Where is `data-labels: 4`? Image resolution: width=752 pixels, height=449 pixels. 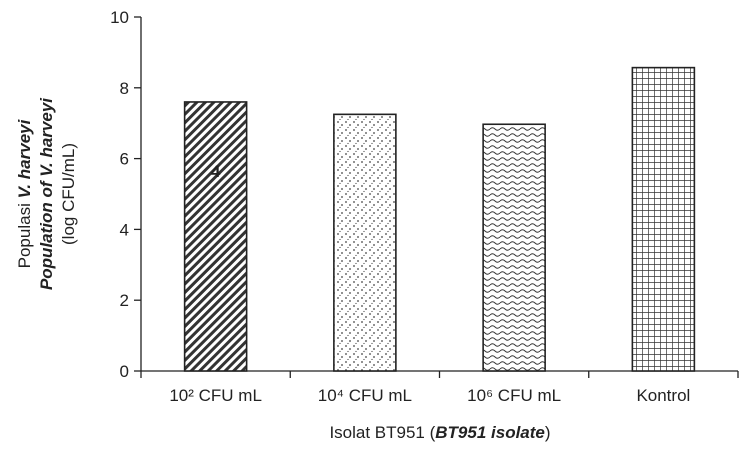
data-labels: 4 is located at coordinates (216, 171).